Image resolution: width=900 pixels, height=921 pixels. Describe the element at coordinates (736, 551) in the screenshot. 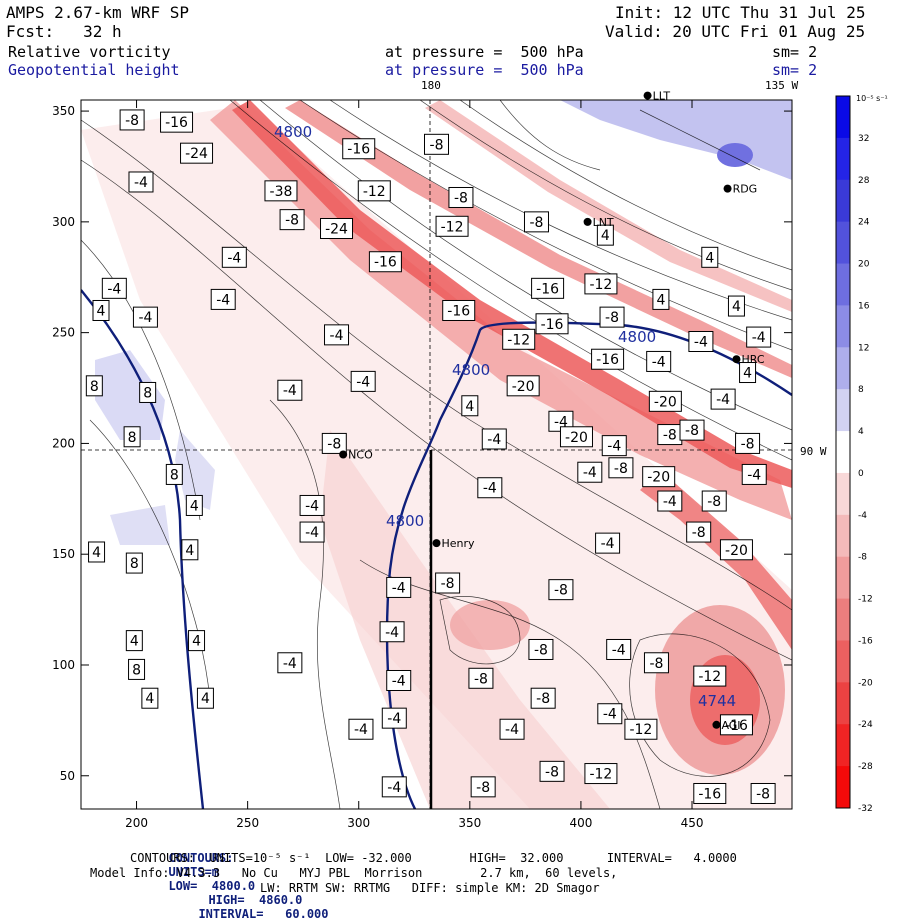

I see `vorticity-label-text: -20` at that location.